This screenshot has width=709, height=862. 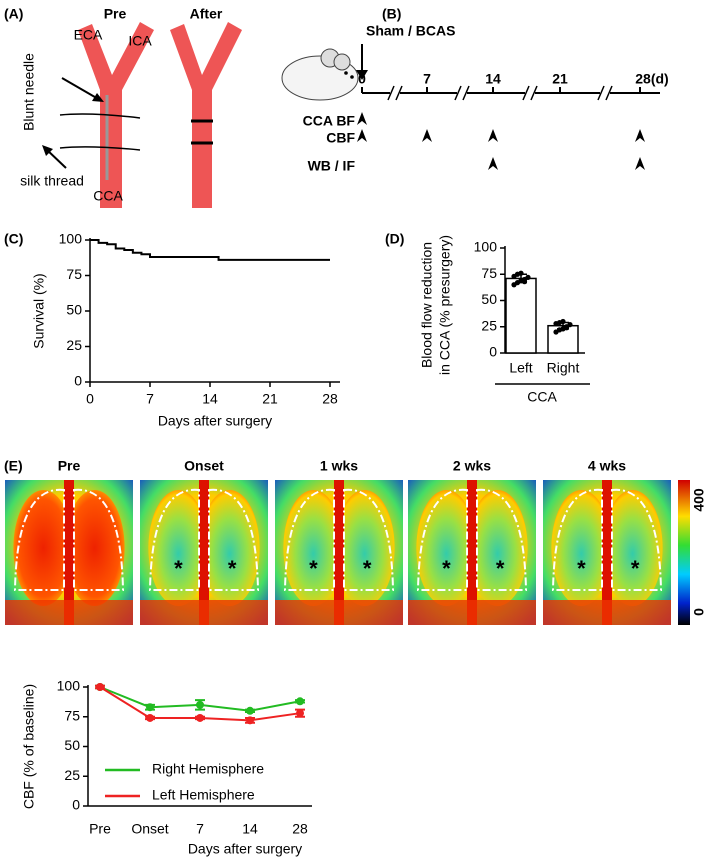 What do you see at coordinates (300, 829) in the screenshot?
I see `x-tick-label: 28` at bounding box center [300, 829].